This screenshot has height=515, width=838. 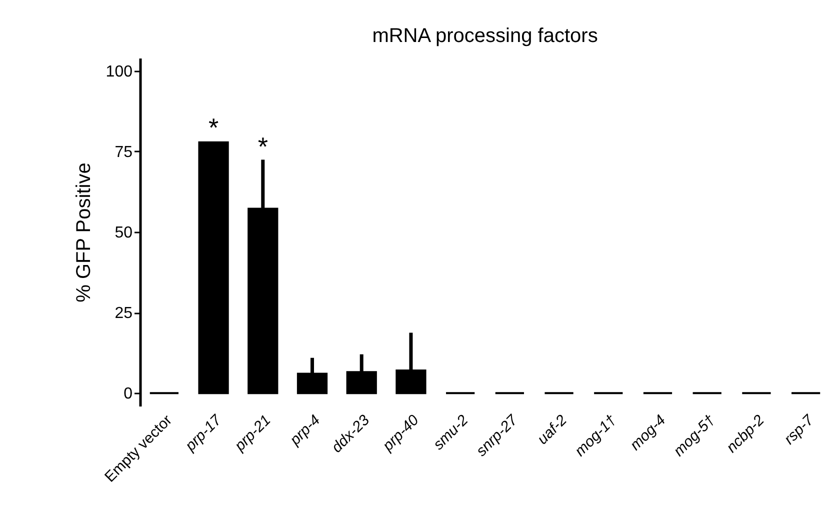 What do you see at coordinates (123, 233) in the screenshot?
I see `y-tick-label: 50` at bounding box center [123, 233].